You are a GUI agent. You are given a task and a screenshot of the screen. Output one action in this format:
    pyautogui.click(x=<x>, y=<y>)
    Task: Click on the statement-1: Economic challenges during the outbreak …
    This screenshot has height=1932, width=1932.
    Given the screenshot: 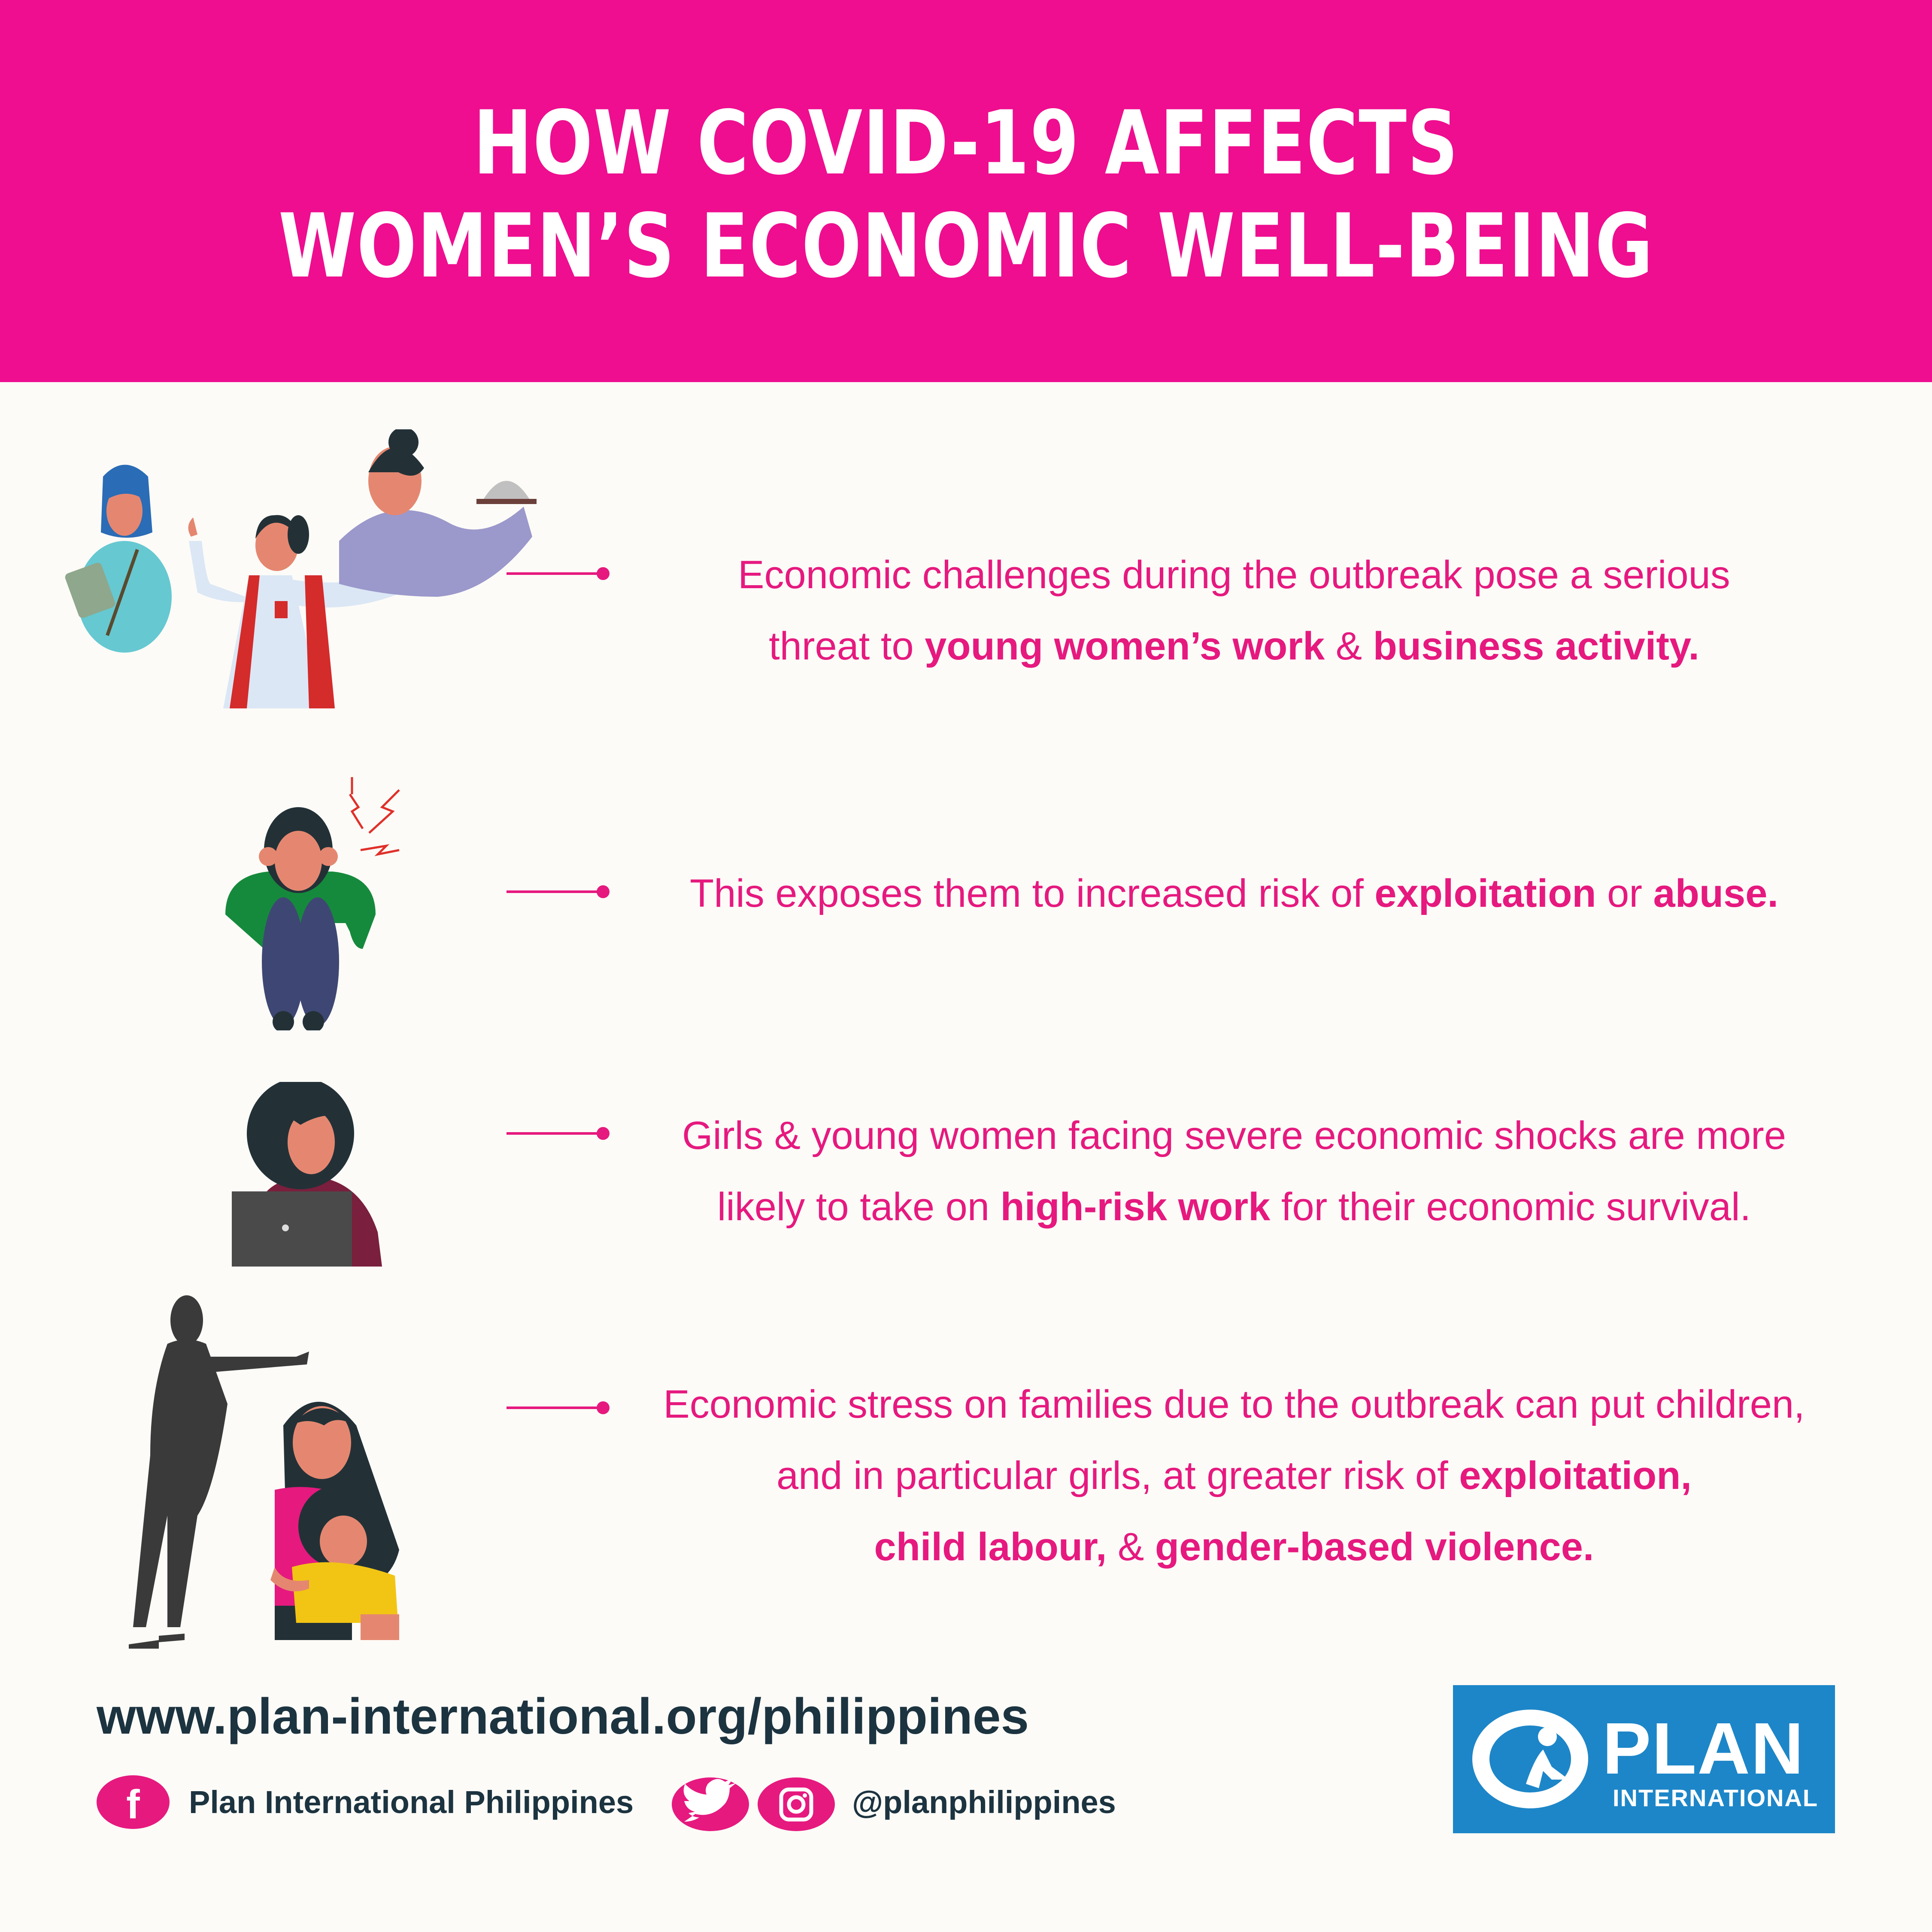 What is the action you would take?
    pyautogui.click(x=1234, y=610)
    